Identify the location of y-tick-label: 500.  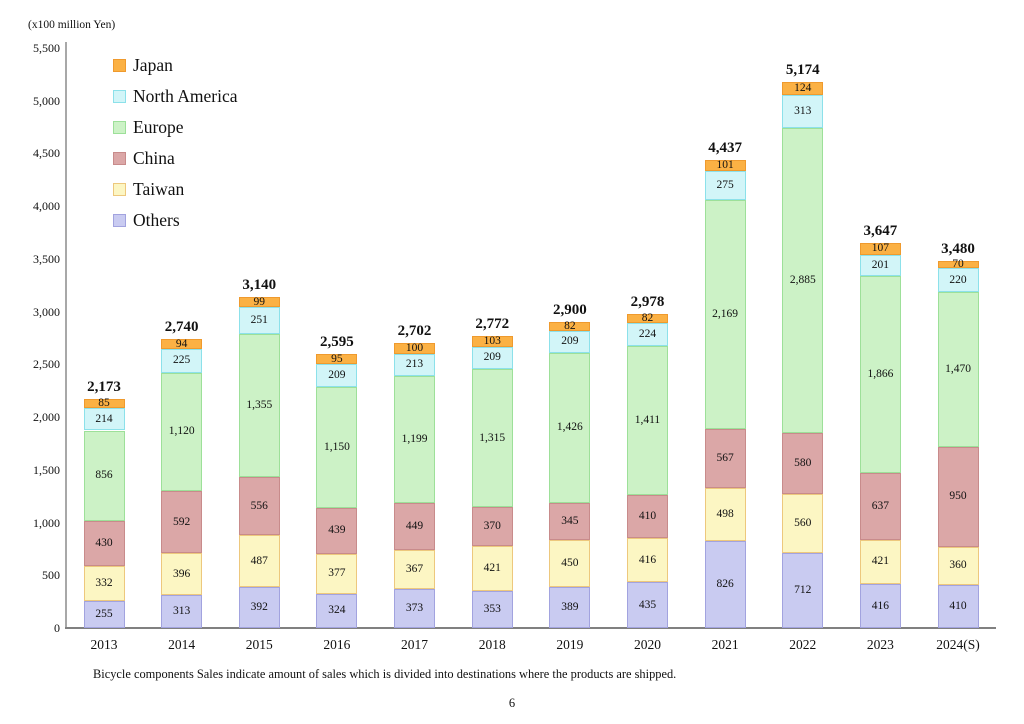
(51, 575).